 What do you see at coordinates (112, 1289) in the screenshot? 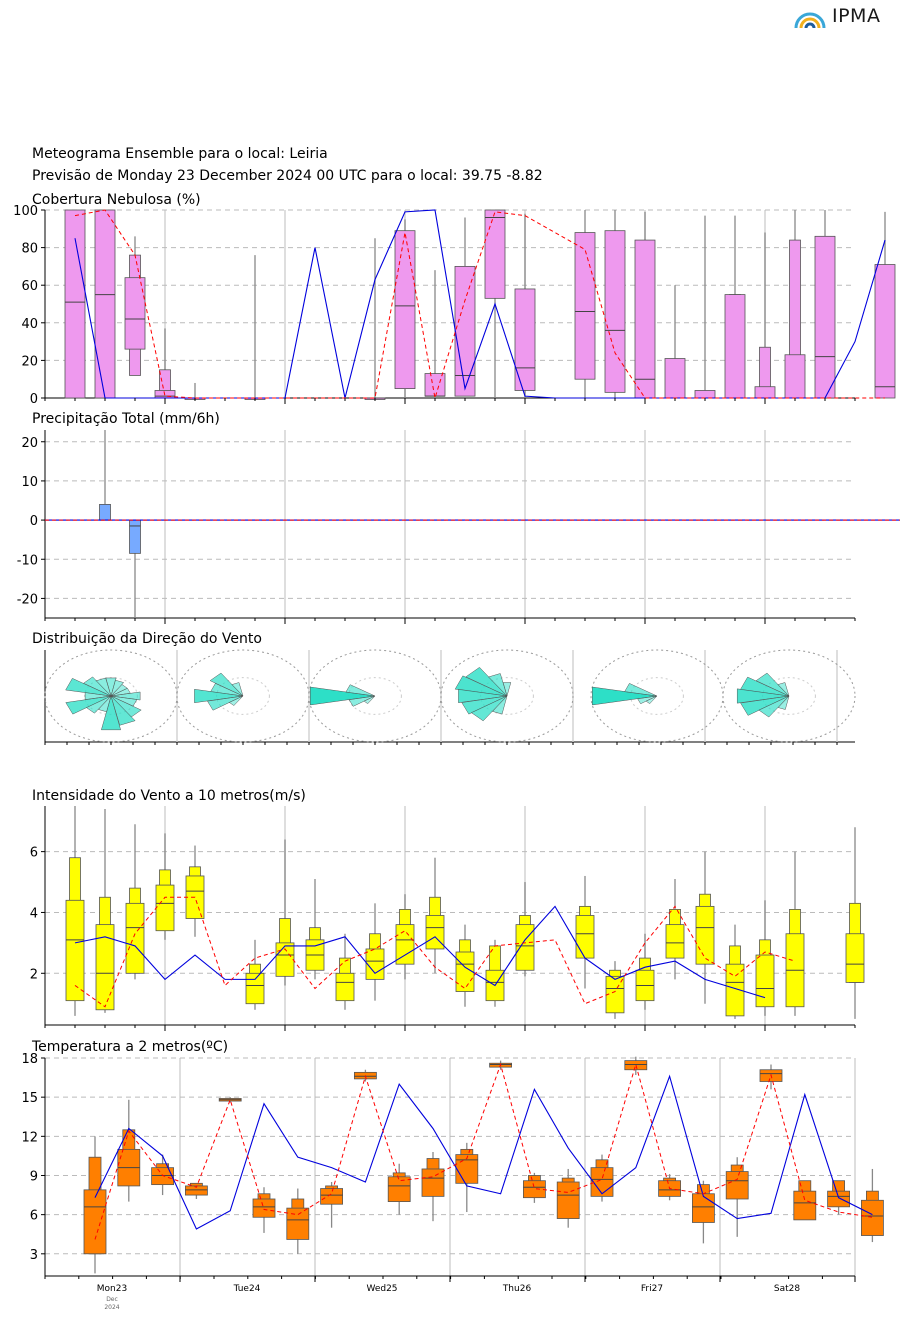
I see `temperature-x-tick-label: Mon23` at bounding box center [112, 1289].